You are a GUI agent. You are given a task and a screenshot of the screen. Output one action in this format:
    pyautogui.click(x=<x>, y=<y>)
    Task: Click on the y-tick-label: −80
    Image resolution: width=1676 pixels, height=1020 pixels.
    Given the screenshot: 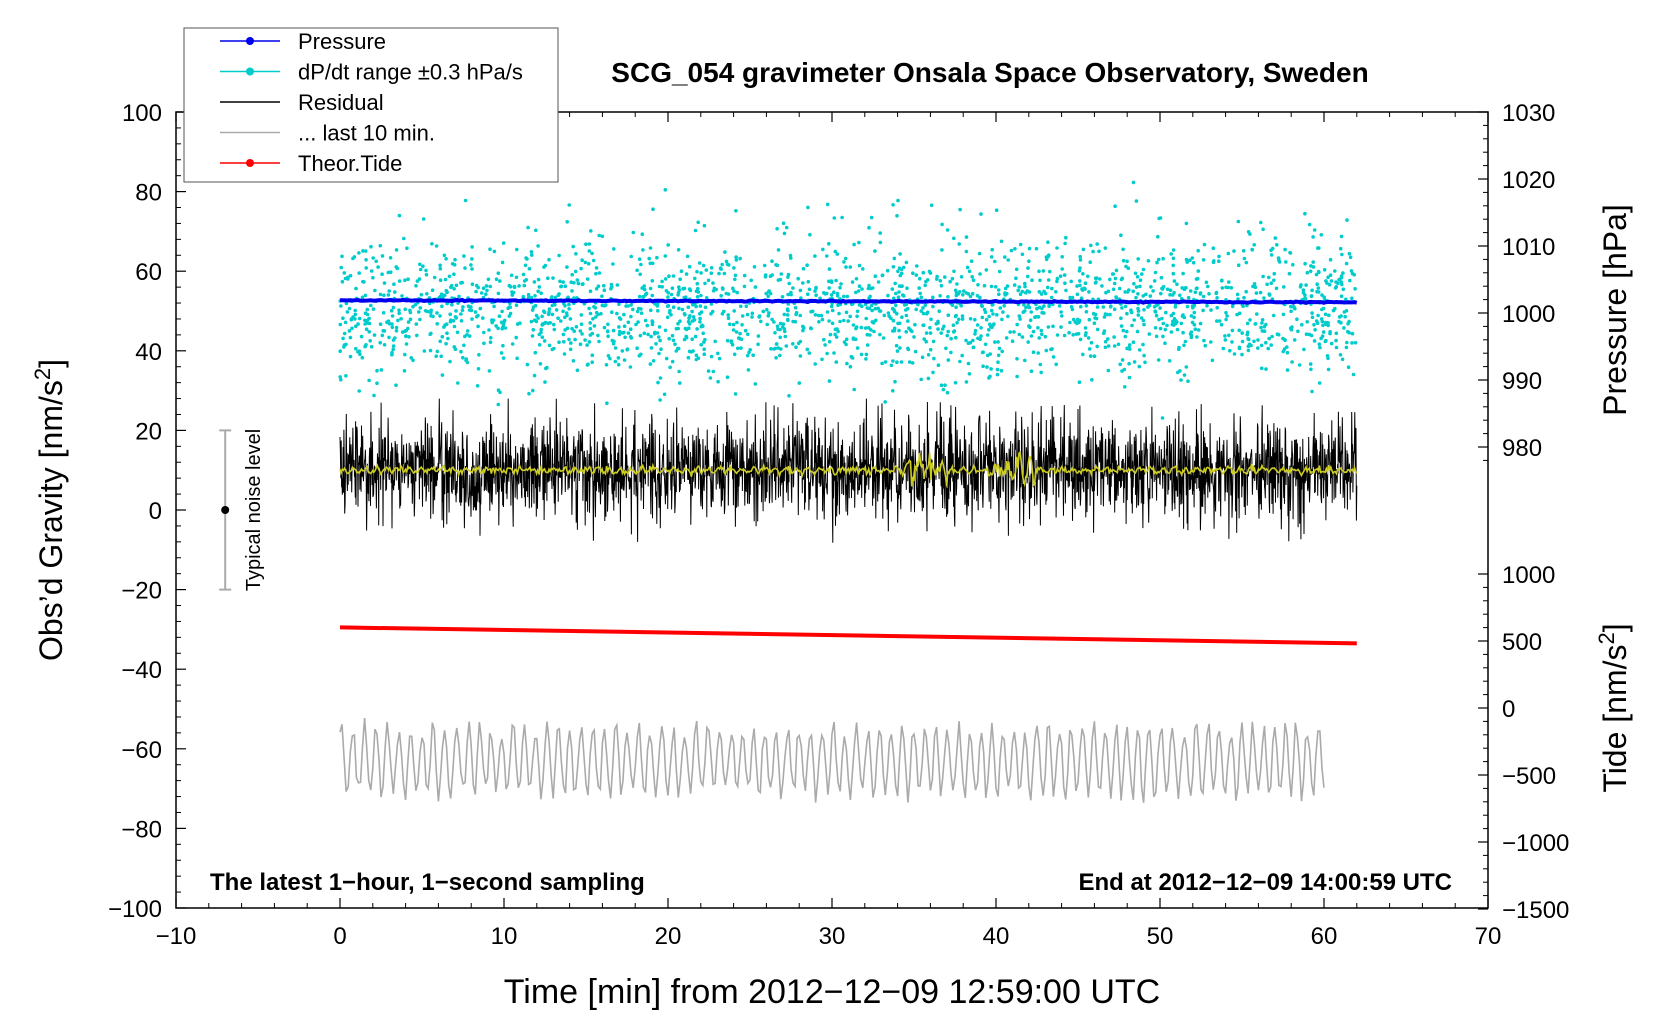 What is the action you would take?
    pyautogui.click(x=141, y=829)
    